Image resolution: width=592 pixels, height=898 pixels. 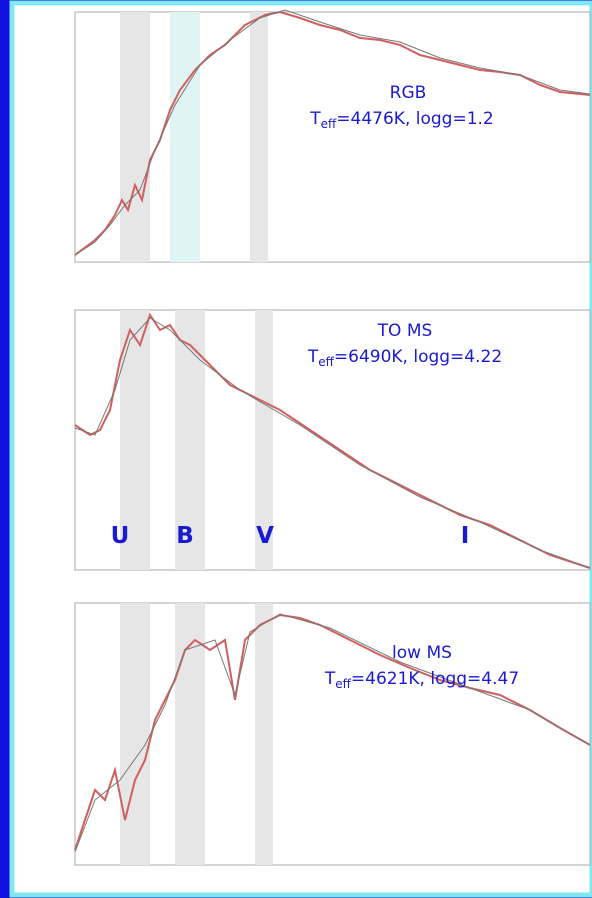 I want to click on params: =4621K, logg=4.47, so click(x=435, y=679).